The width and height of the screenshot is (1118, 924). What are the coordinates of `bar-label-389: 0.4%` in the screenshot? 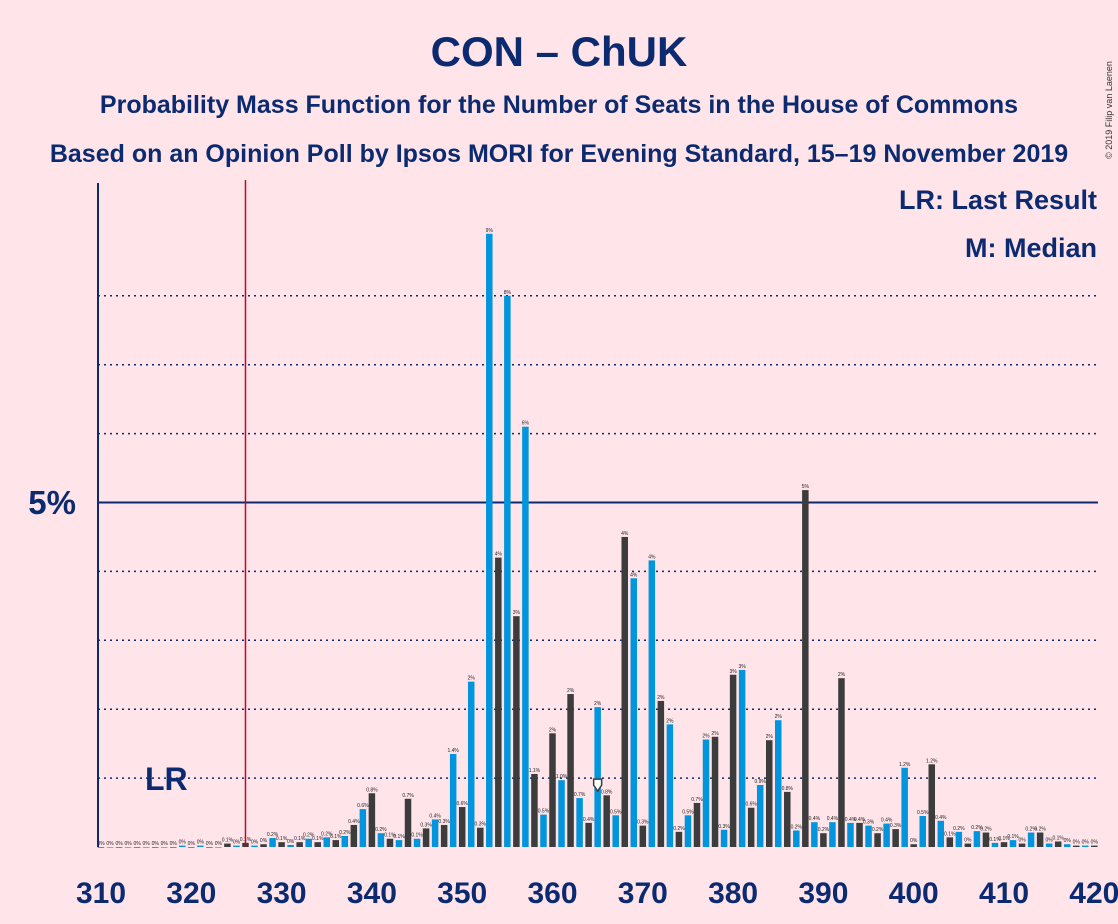 It's located at (815, 819).